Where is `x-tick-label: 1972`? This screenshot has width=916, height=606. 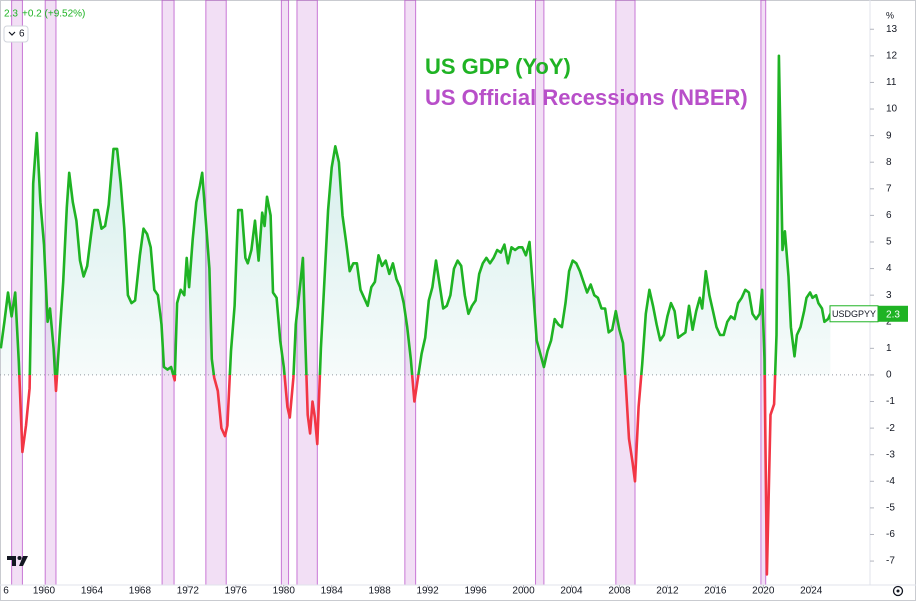 x-tick-label: 1972 is located at coordinates (188, 591).